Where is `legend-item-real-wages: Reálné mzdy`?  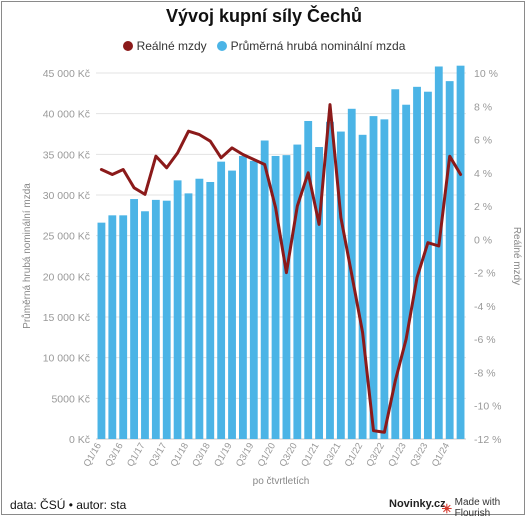
legend-item-real-wages: Reálné mzdy is located at coordinates (164, 46).